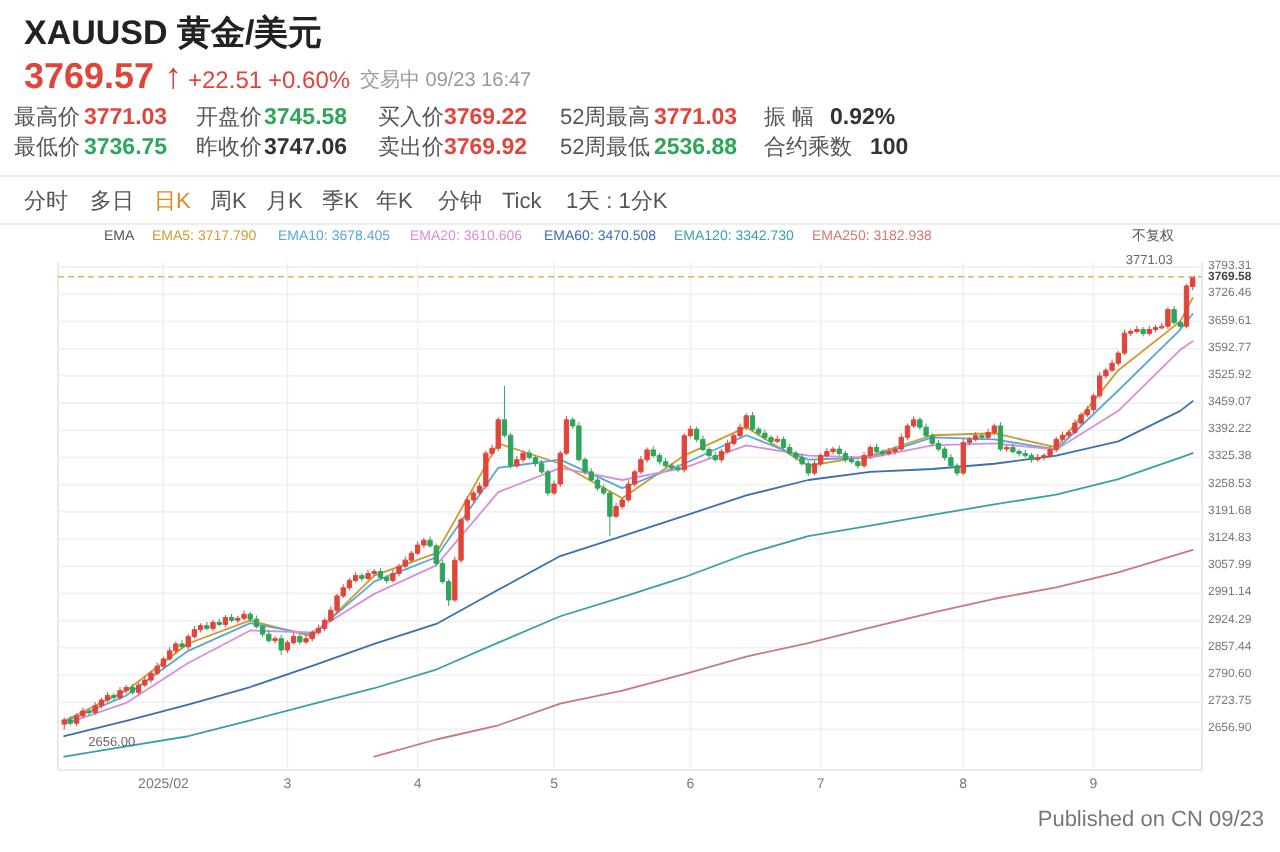  Describe the element at coordinates (306, 148) in the screenshot. I see `text: 3747.06` at that location.